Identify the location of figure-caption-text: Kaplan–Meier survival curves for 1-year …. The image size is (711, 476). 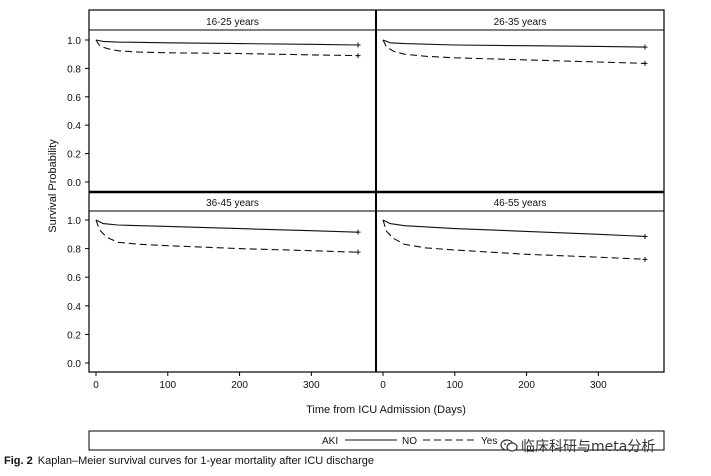
(205, 461).